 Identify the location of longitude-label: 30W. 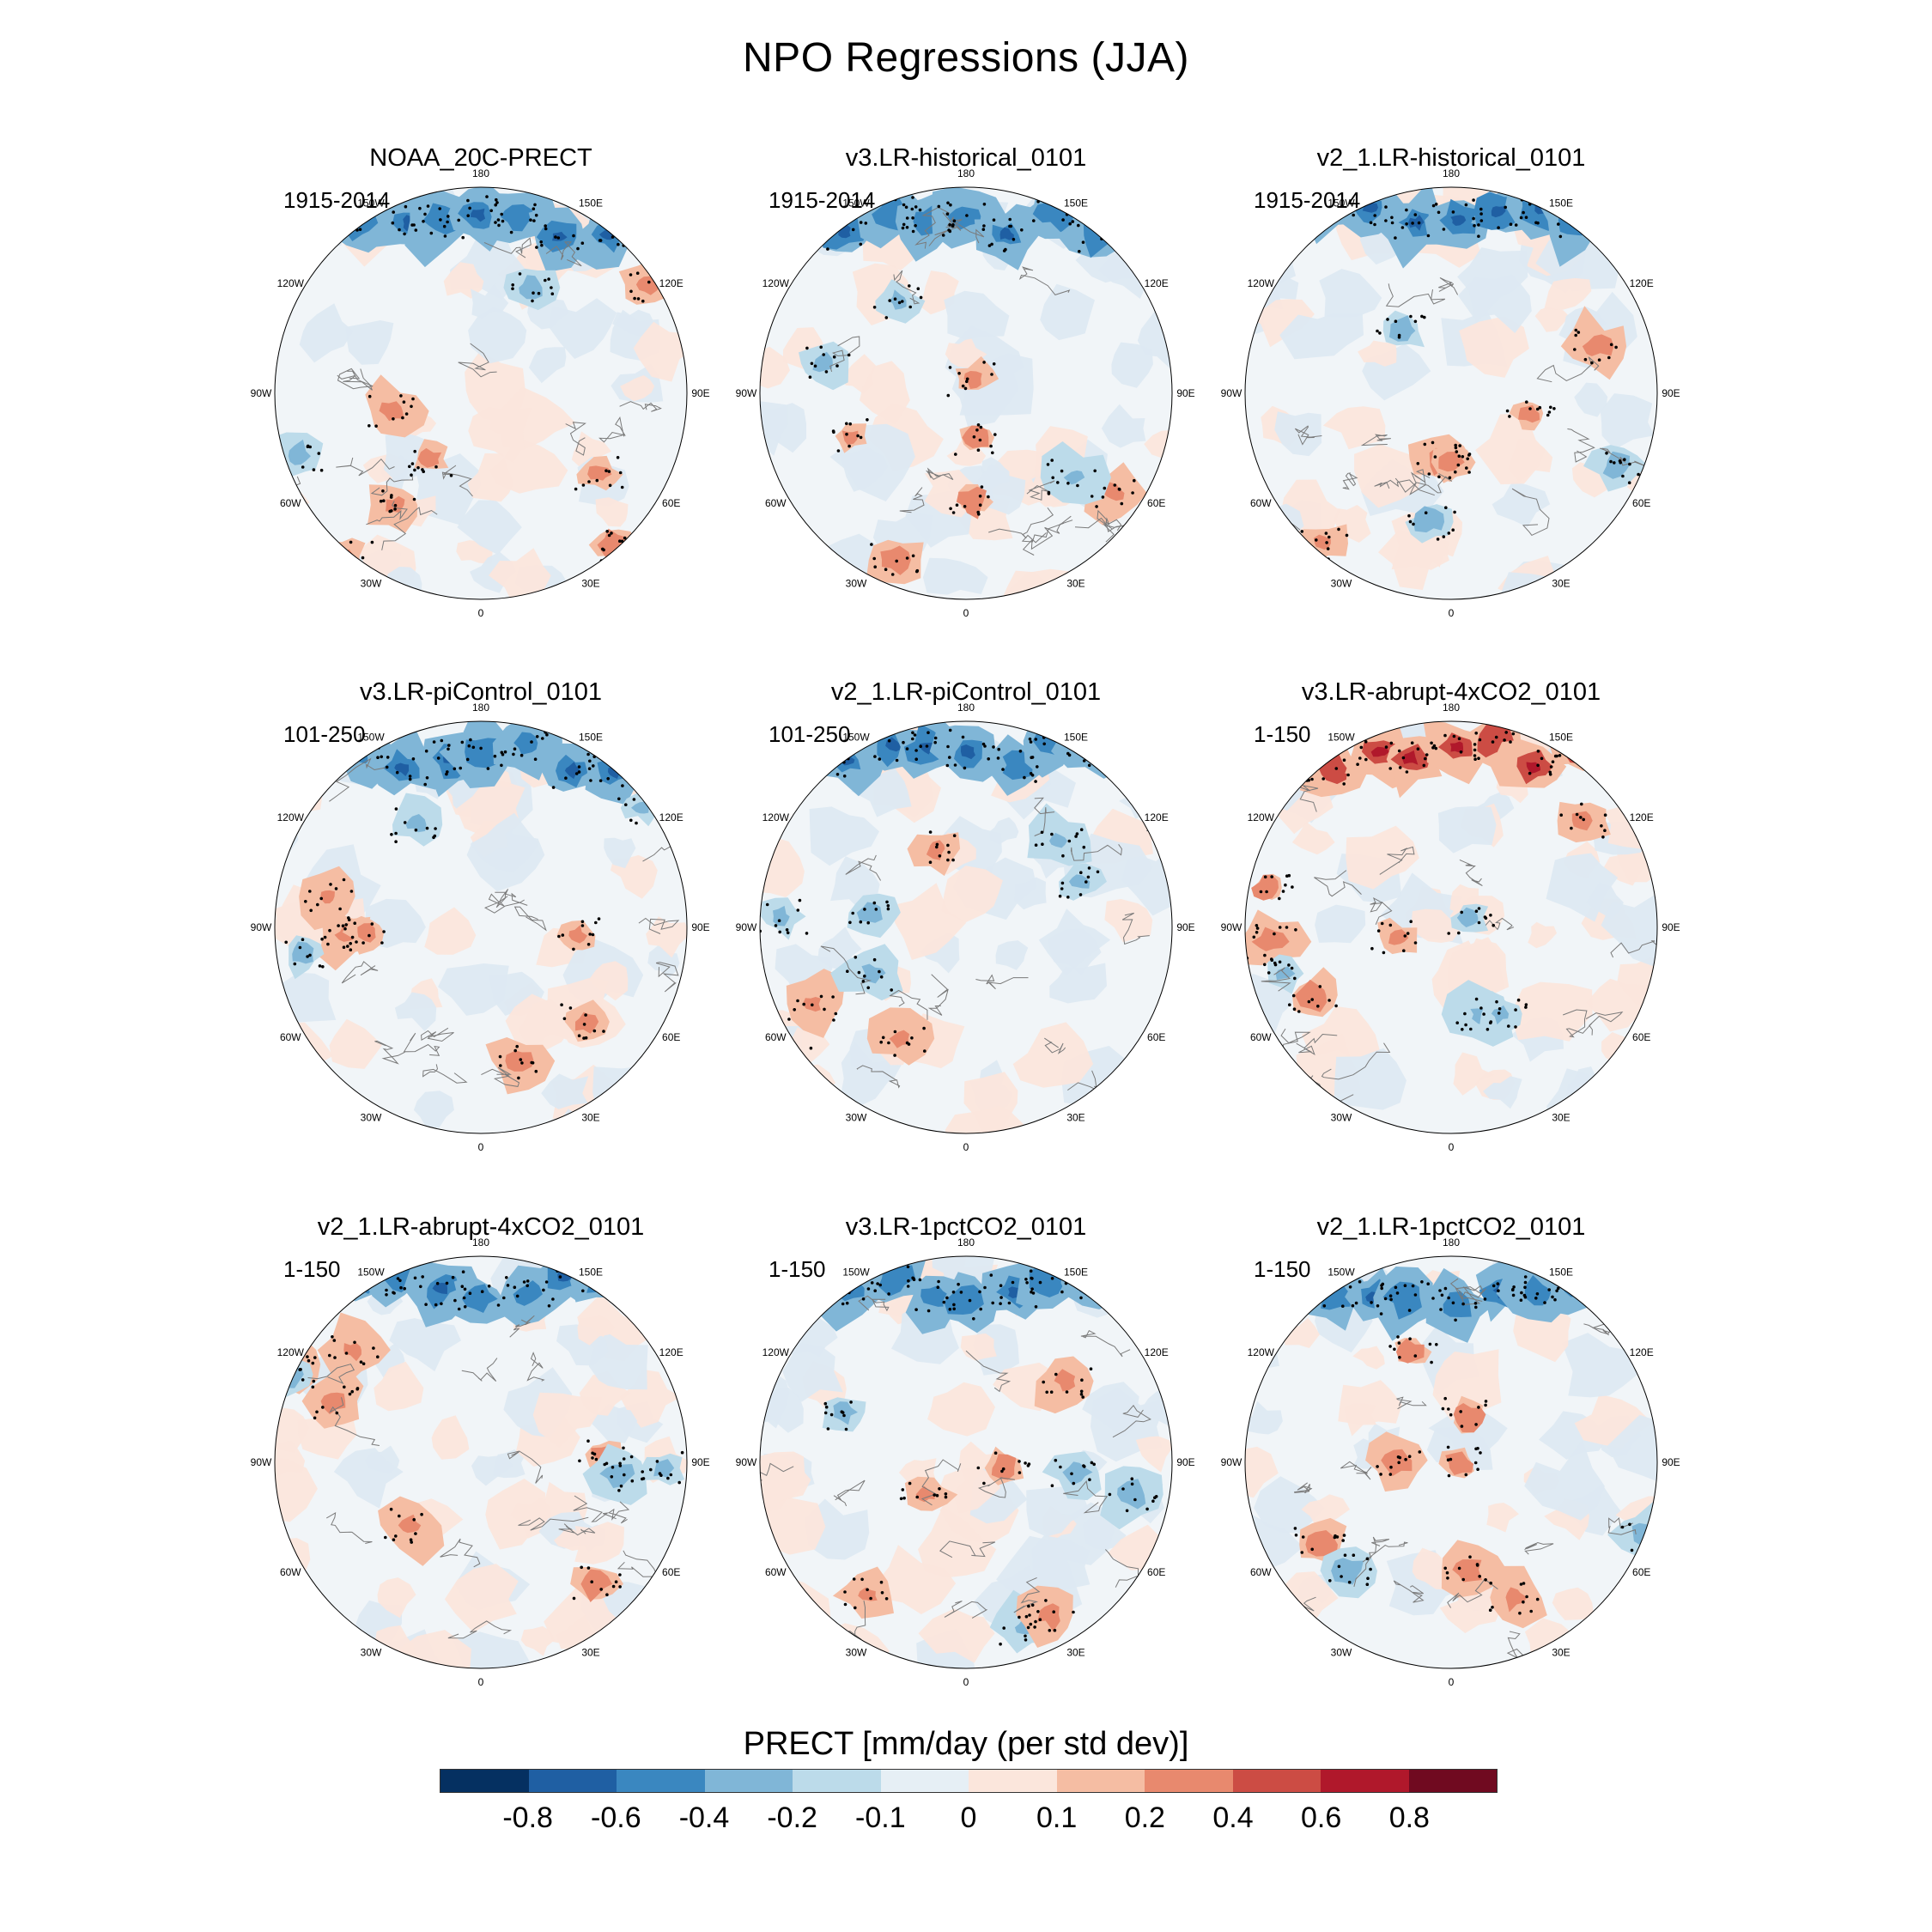
(371, 1118).